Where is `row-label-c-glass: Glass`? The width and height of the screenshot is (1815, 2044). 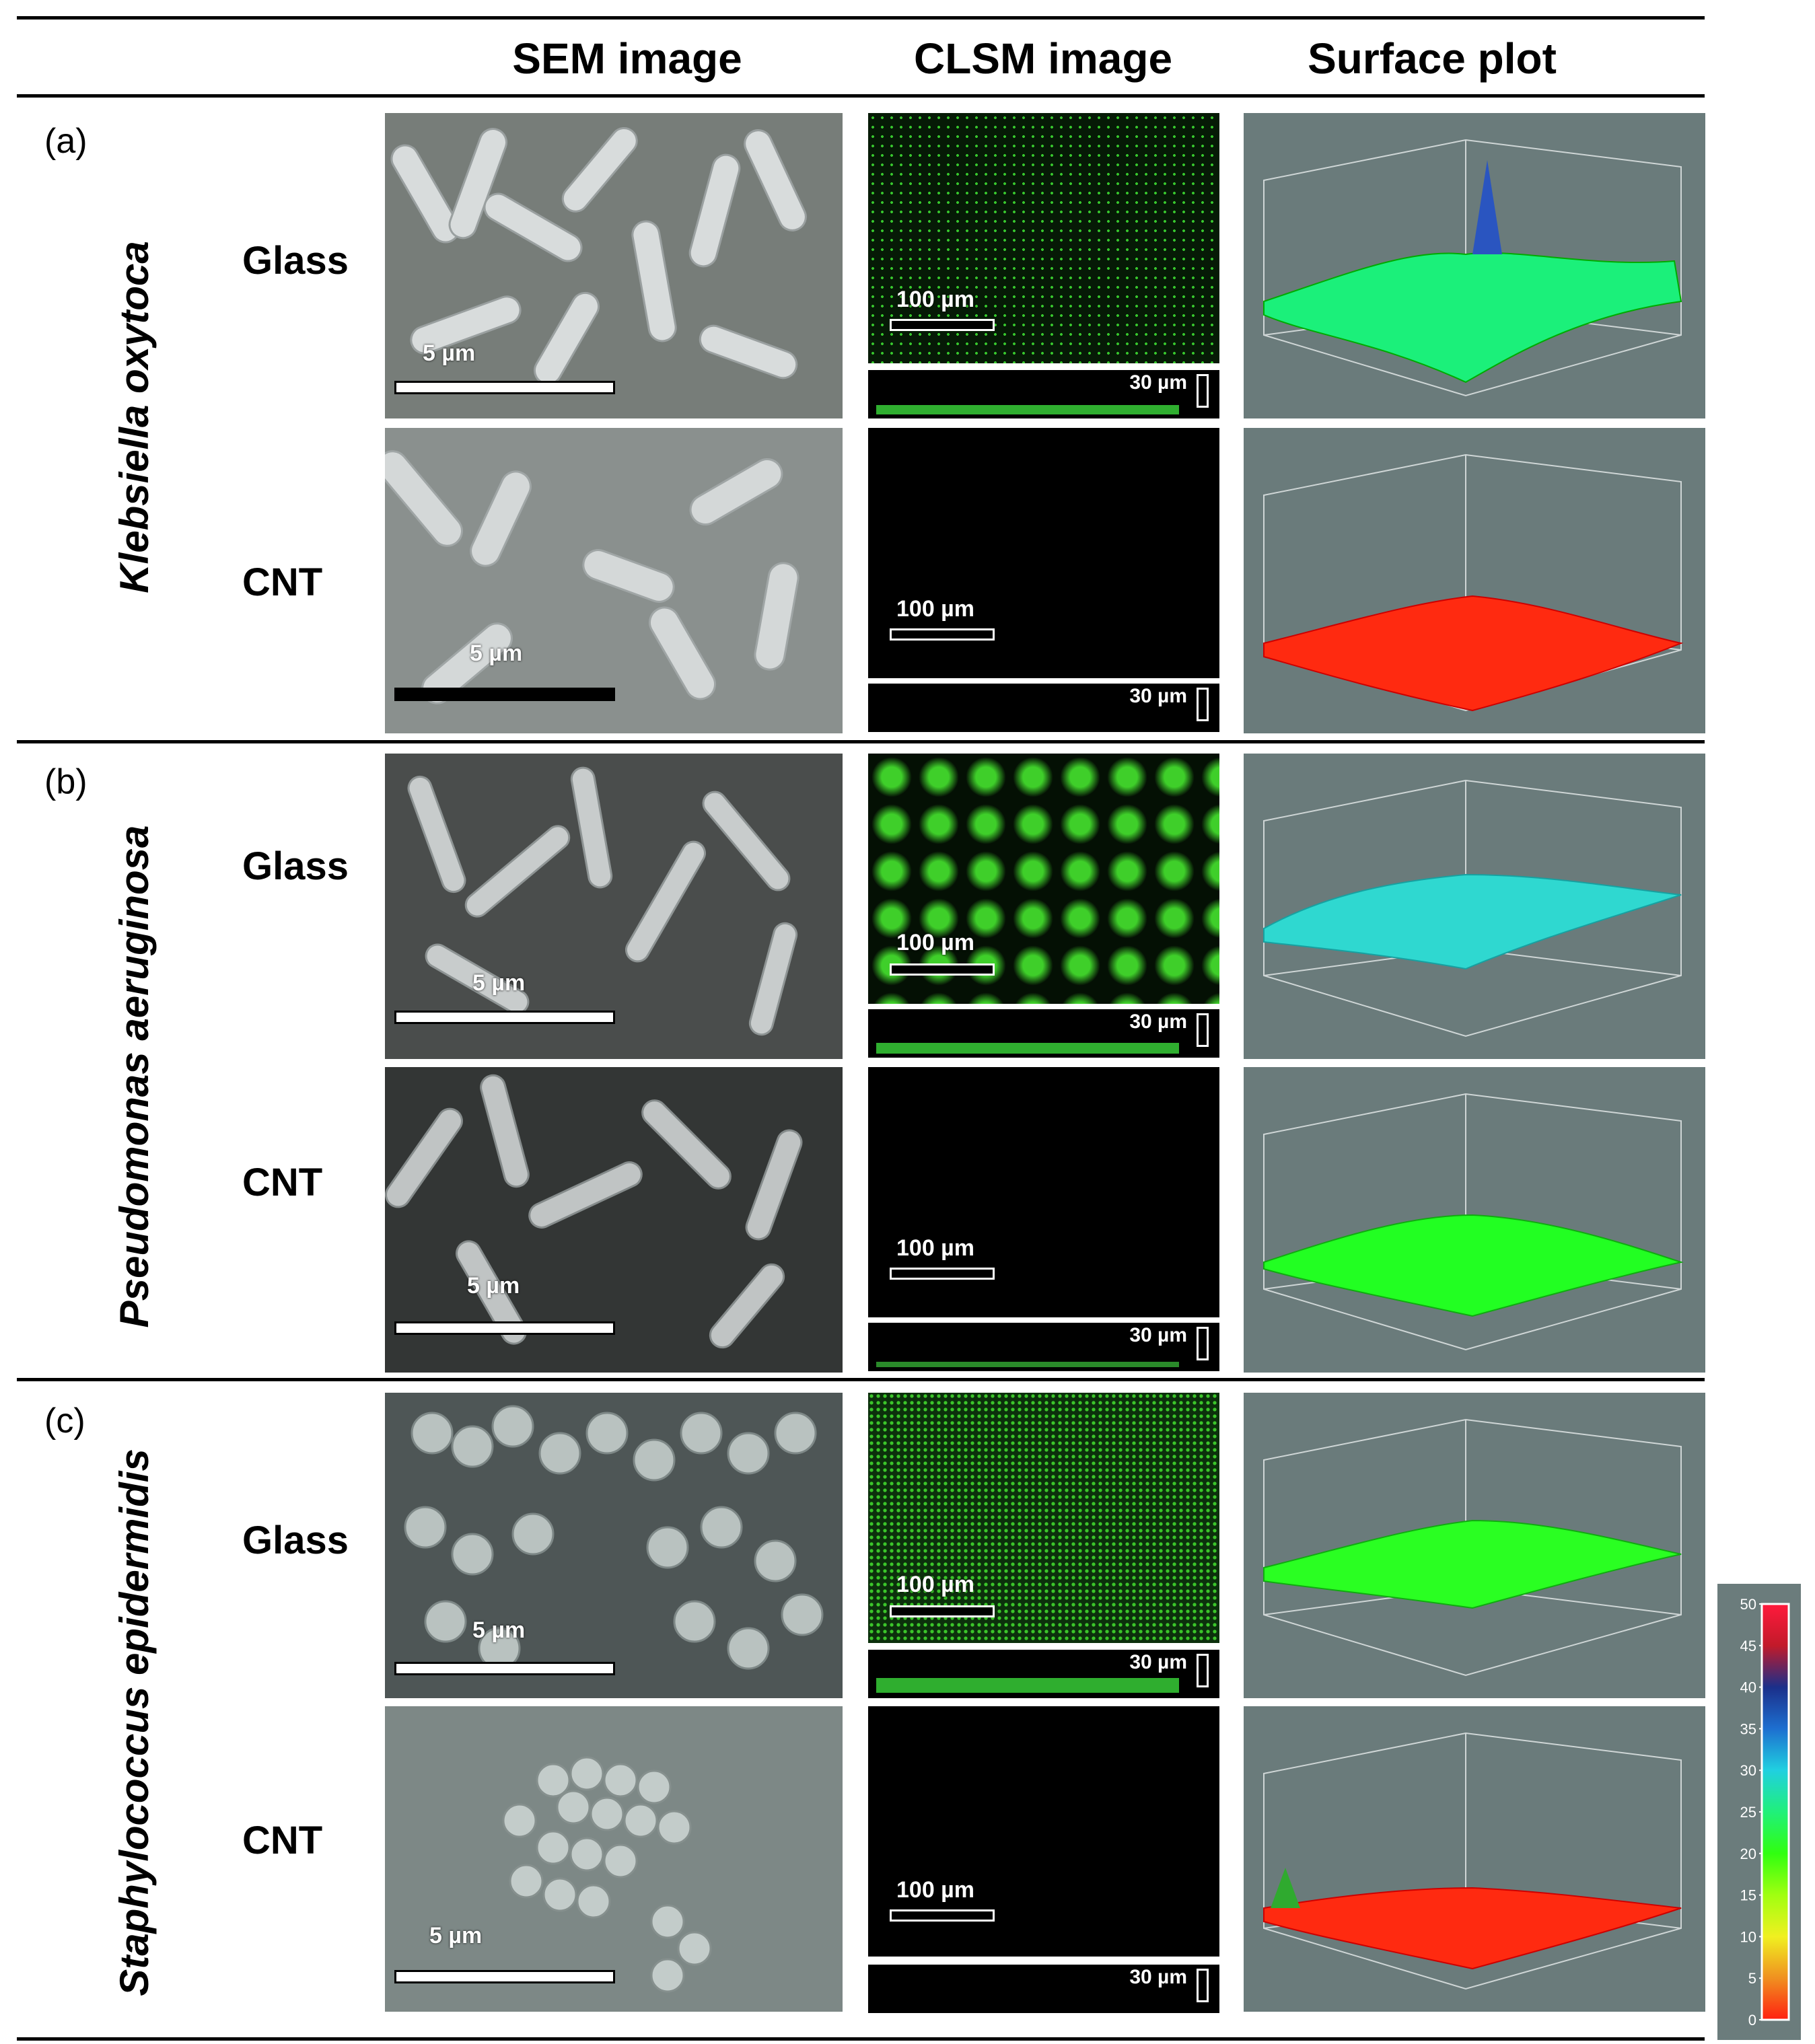 row-label-c-glass: Glass is located at coordinates (295, 1540).